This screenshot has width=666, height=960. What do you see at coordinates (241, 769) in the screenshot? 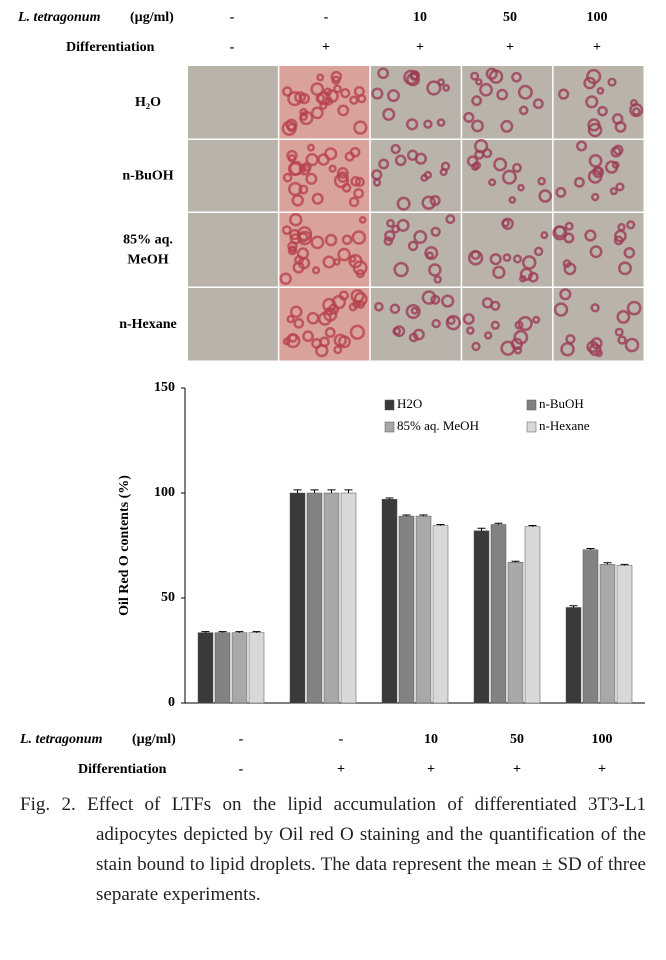
I see `differentiation: -` at bounding box center [241, 769].